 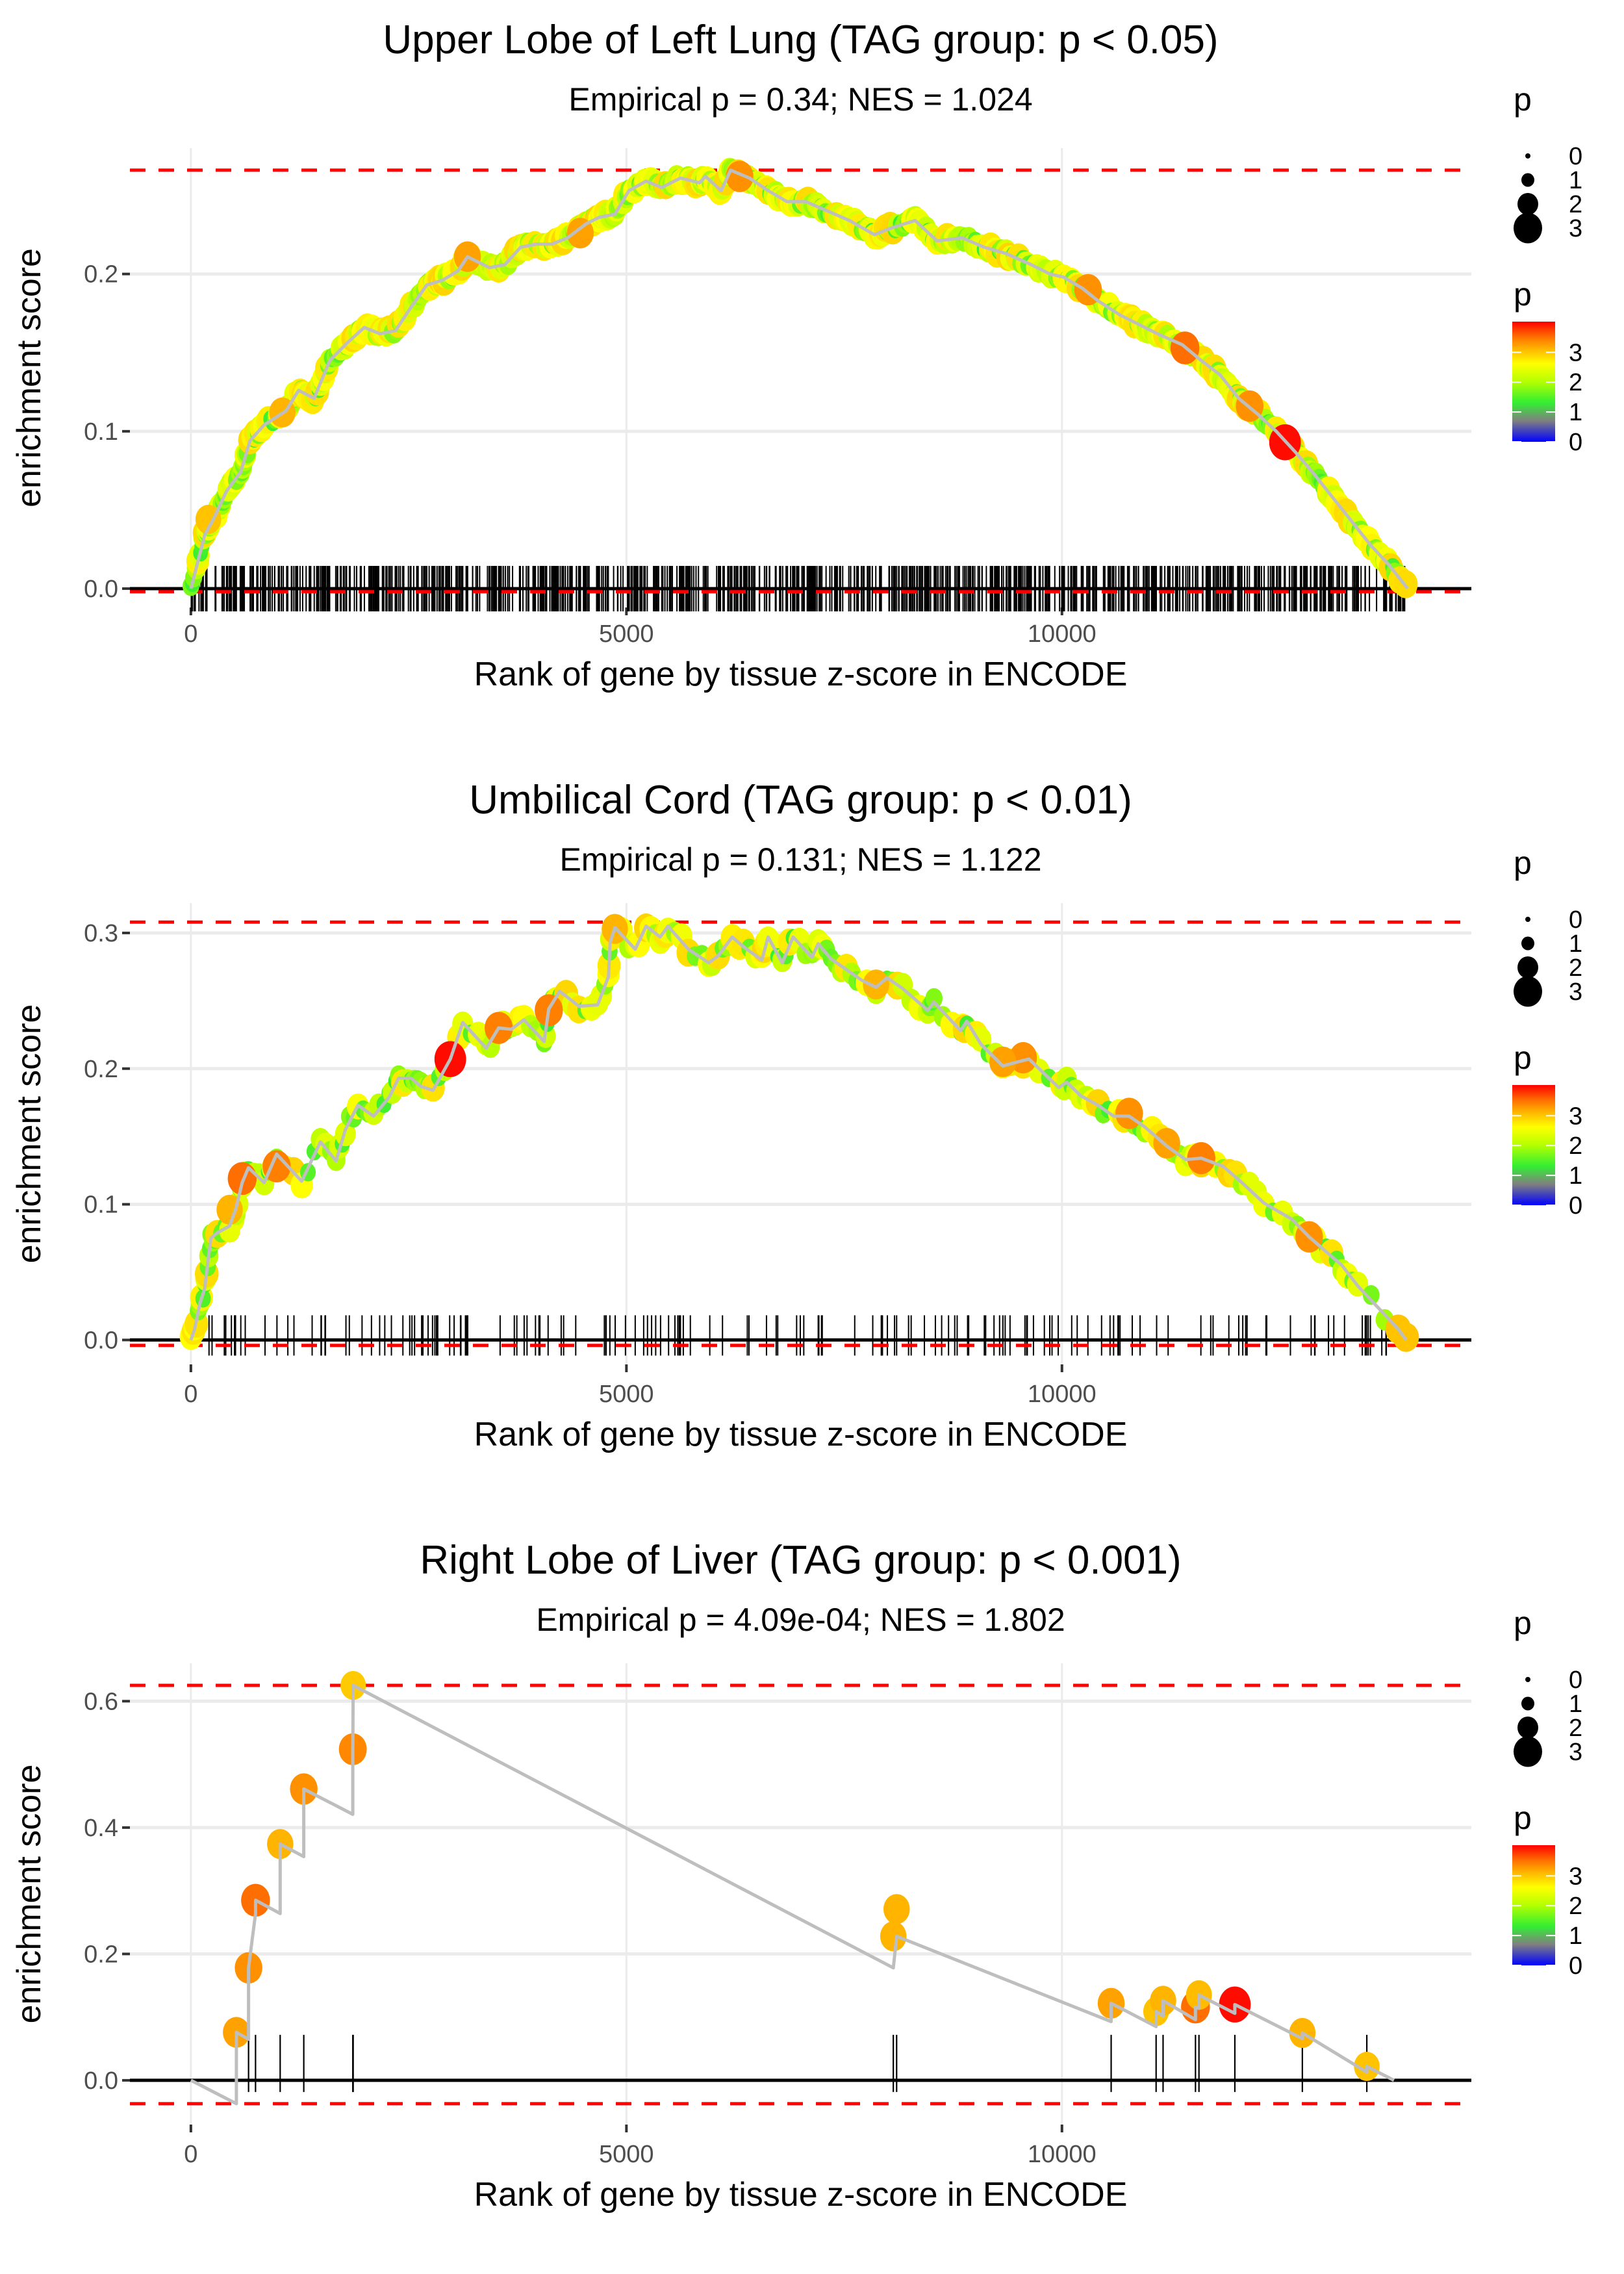 What do you see at coordinates (101, 1828) in the screenshot?
I see `y-tick-label: 0.4` at bounding box center [101, 1828].